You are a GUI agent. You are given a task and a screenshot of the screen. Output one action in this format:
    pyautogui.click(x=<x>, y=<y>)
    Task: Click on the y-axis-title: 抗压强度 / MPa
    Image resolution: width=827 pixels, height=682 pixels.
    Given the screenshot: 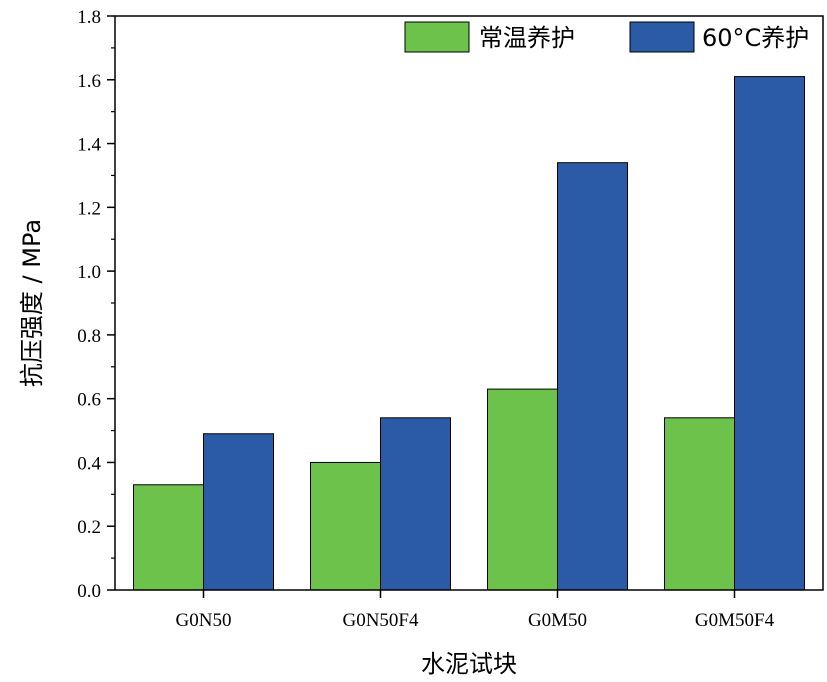 What is the action you would take?
    pyautogui.click(x=32, y=303)
    